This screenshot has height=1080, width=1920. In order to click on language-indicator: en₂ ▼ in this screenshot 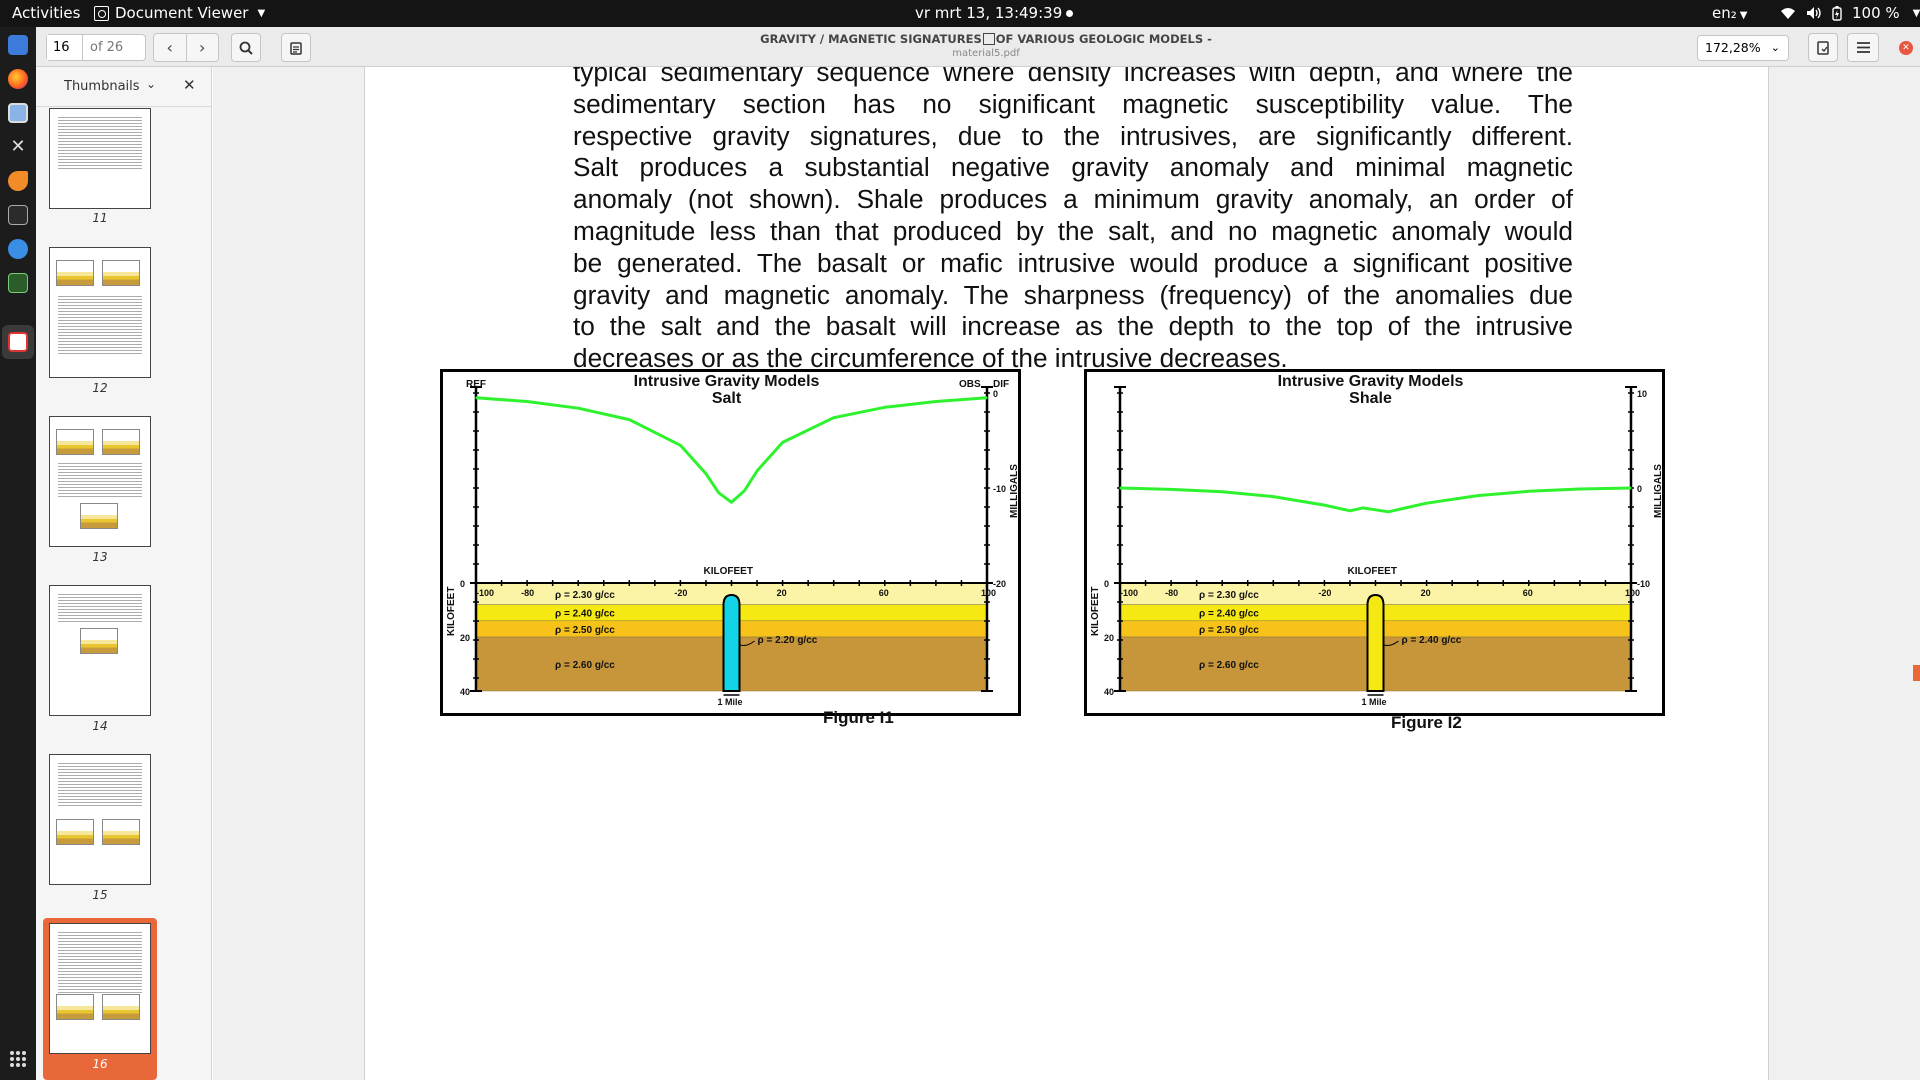, I will do `click(1729, 13)`.